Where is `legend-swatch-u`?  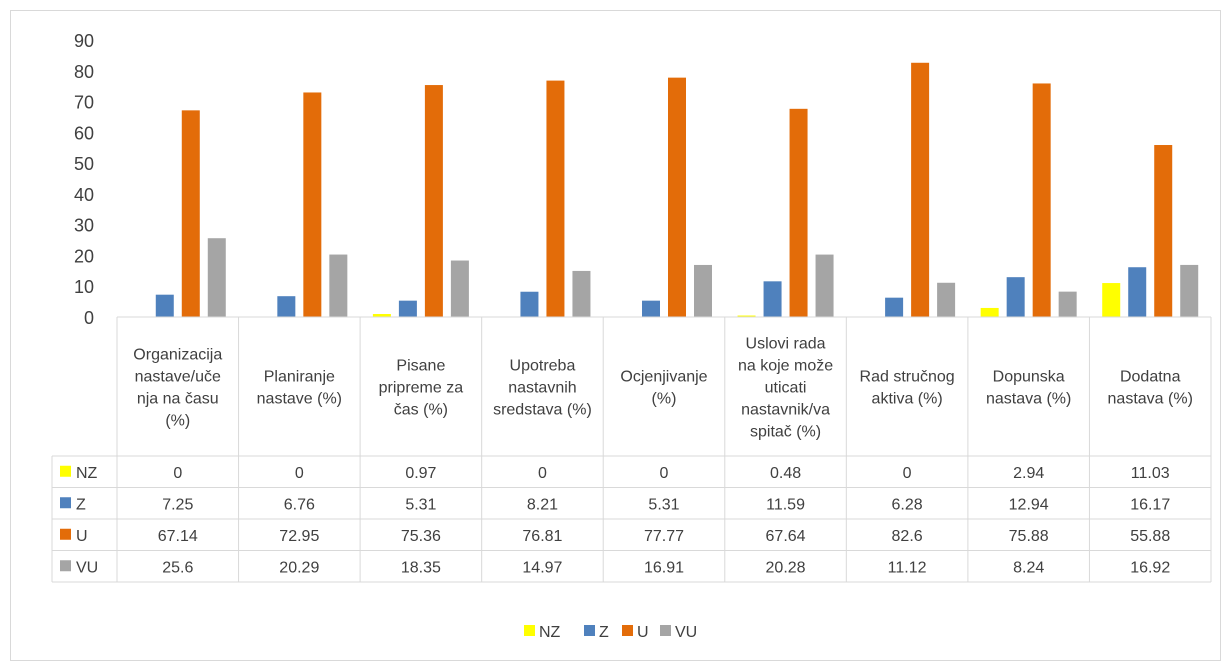 legend-swatch-u is located at coordinates (627, 630).